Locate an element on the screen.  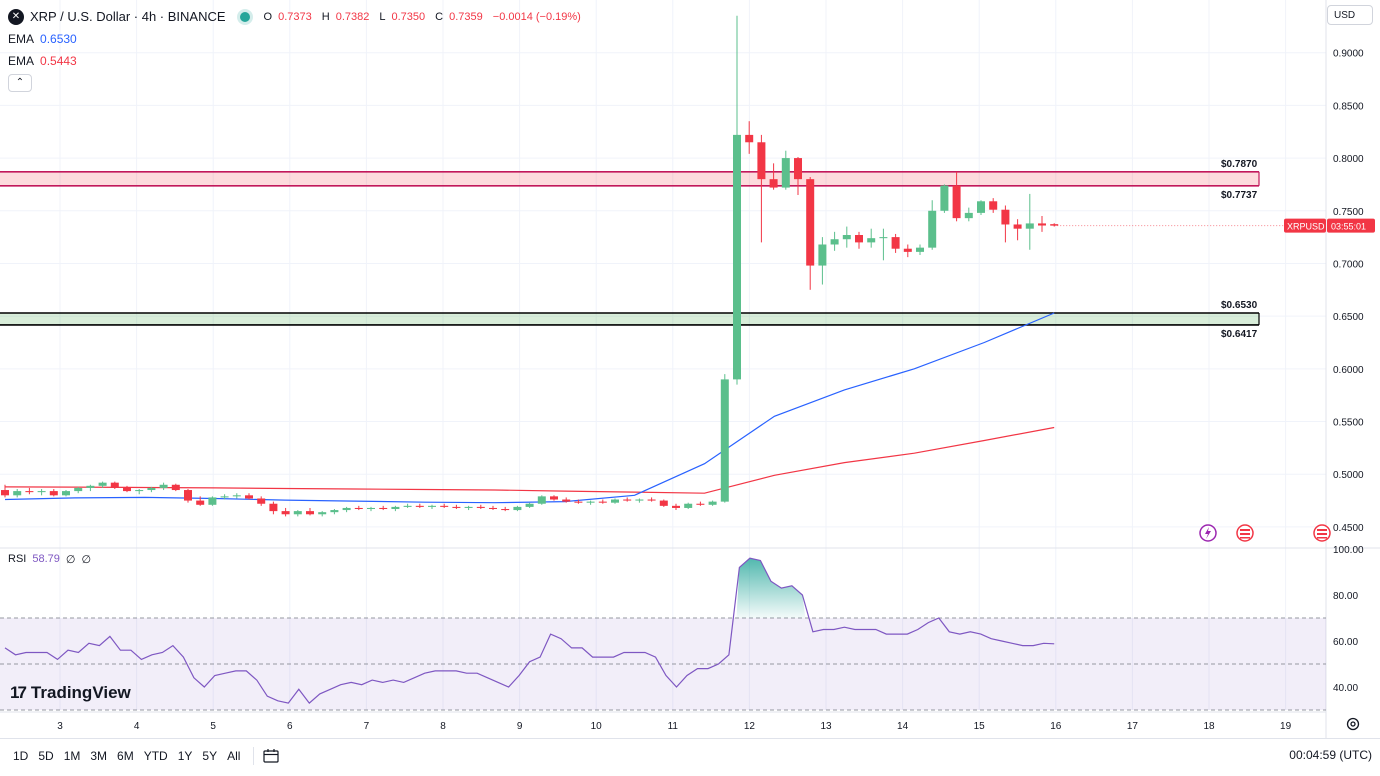
timeframe-5d: 5D is located at coordinates (46, 755).